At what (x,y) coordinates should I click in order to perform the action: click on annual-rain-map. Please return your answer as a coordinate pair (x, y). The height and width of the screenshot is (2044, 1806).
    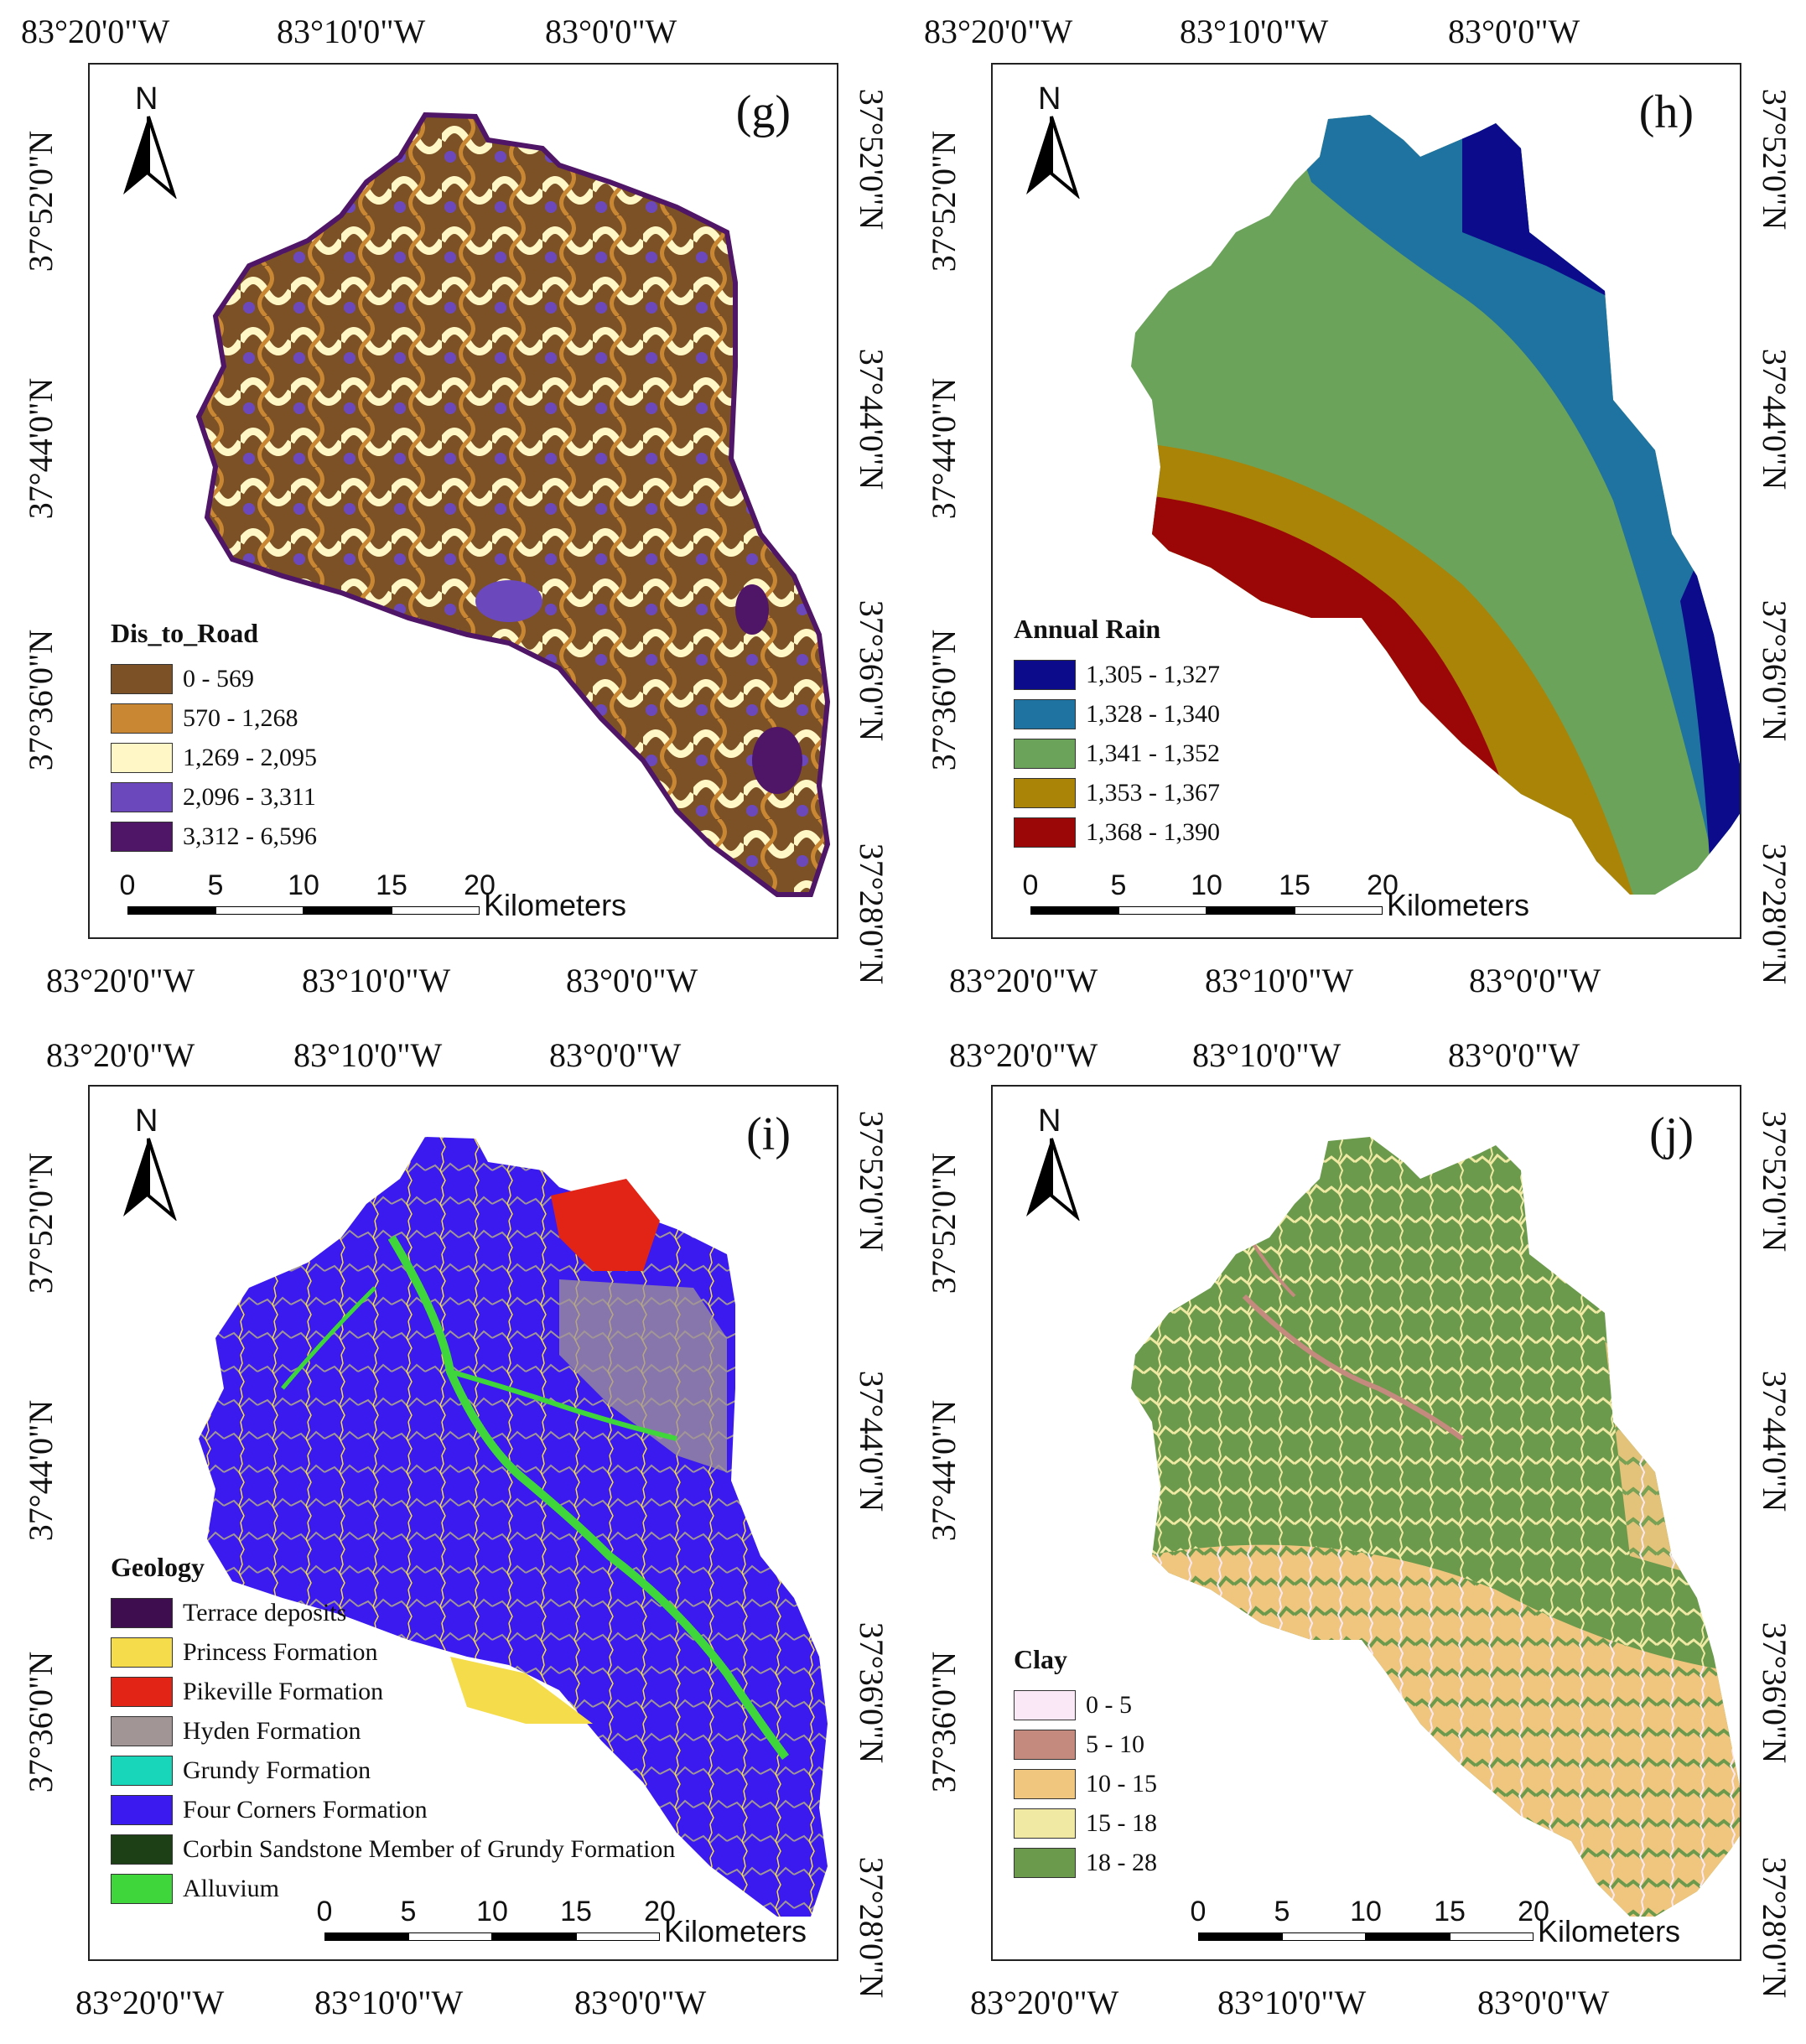
    Looking at the image, I should click on (1435, 505).